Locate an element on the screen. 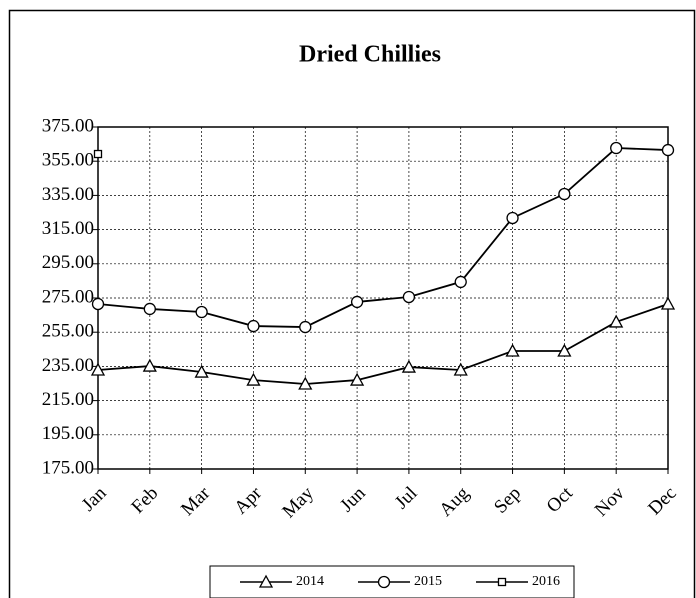 This screenshot has width=696, height=598. y-tick-label: 315.00 is located at coordinates (68, 228).